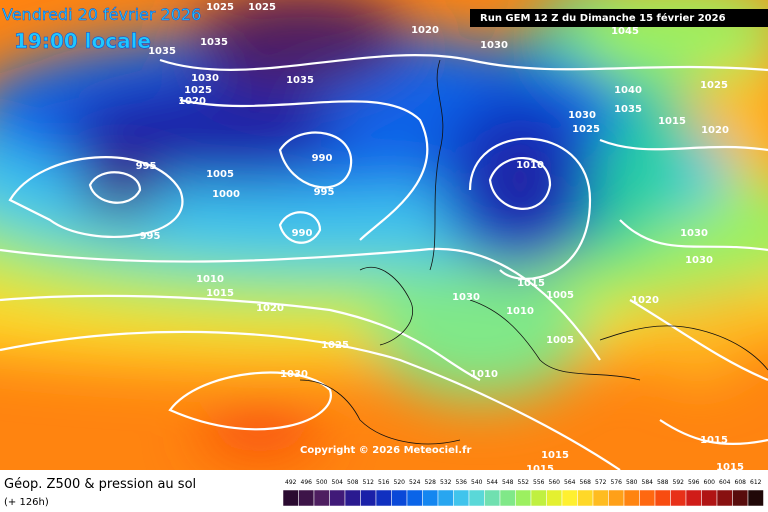  What do you see at coordinates (539, 482) in the screenshot?
I see `scale-label: 556` at bounding box center [539, 482].